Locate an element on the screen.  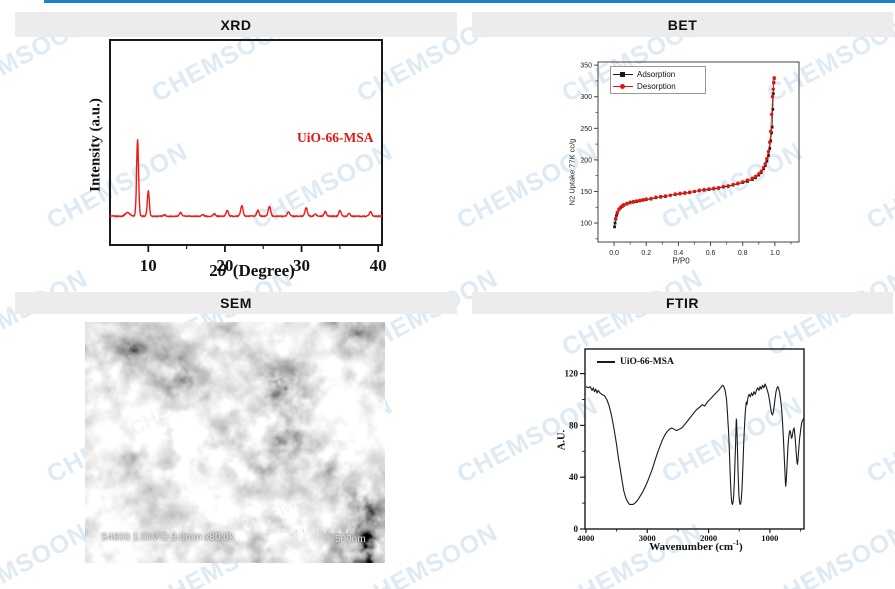
ftir-x-tick-label: 2000 is located at coordinates (708, 538).